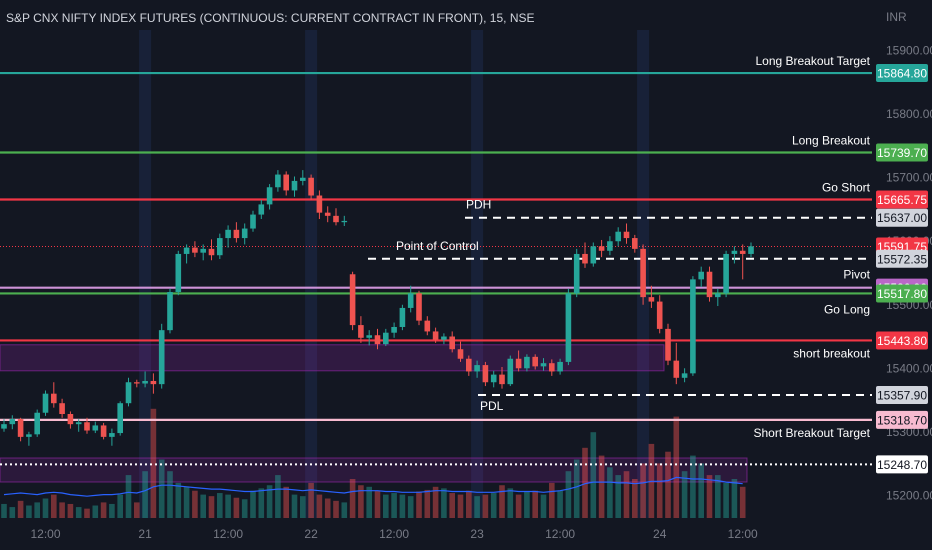 This screenshot has width=932, height=550. Describe the element at coordinates (902, 294) in the screenshot. I see `price-badge-label: 15517.80` at that location.